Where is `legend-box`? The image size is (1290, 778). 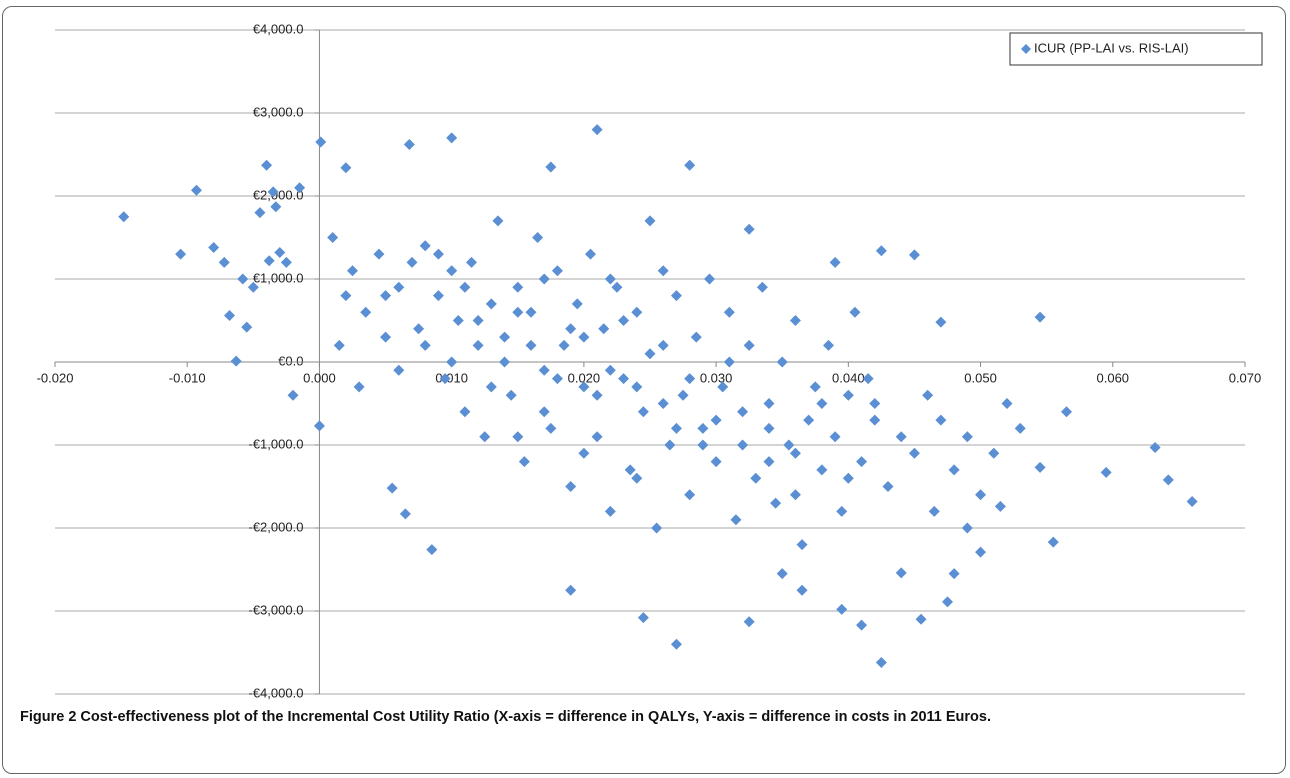 legend-box is located at coordinates (1136, 49).